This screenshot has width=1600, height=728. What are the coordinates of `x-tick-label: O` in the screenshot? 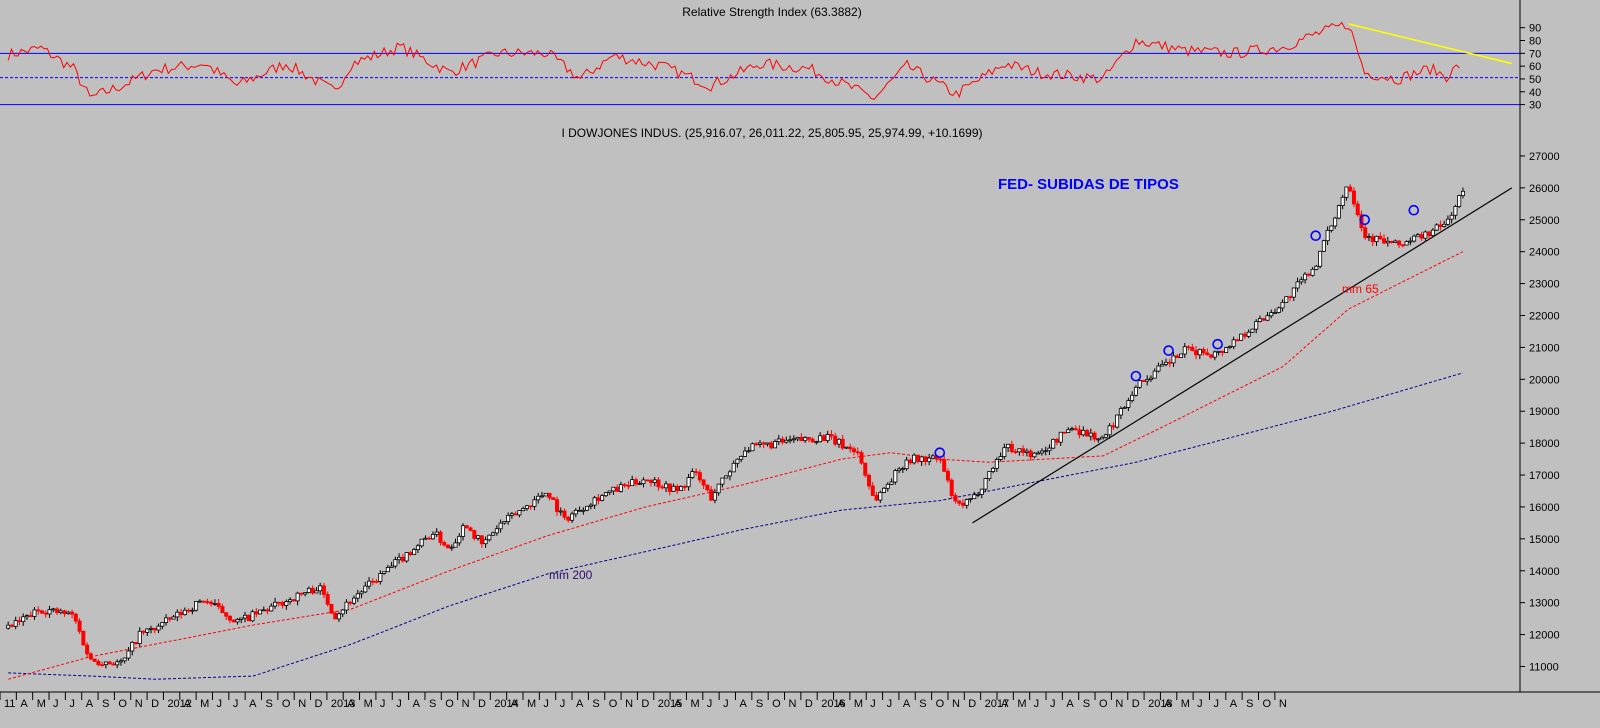 It's located at (940, 704).